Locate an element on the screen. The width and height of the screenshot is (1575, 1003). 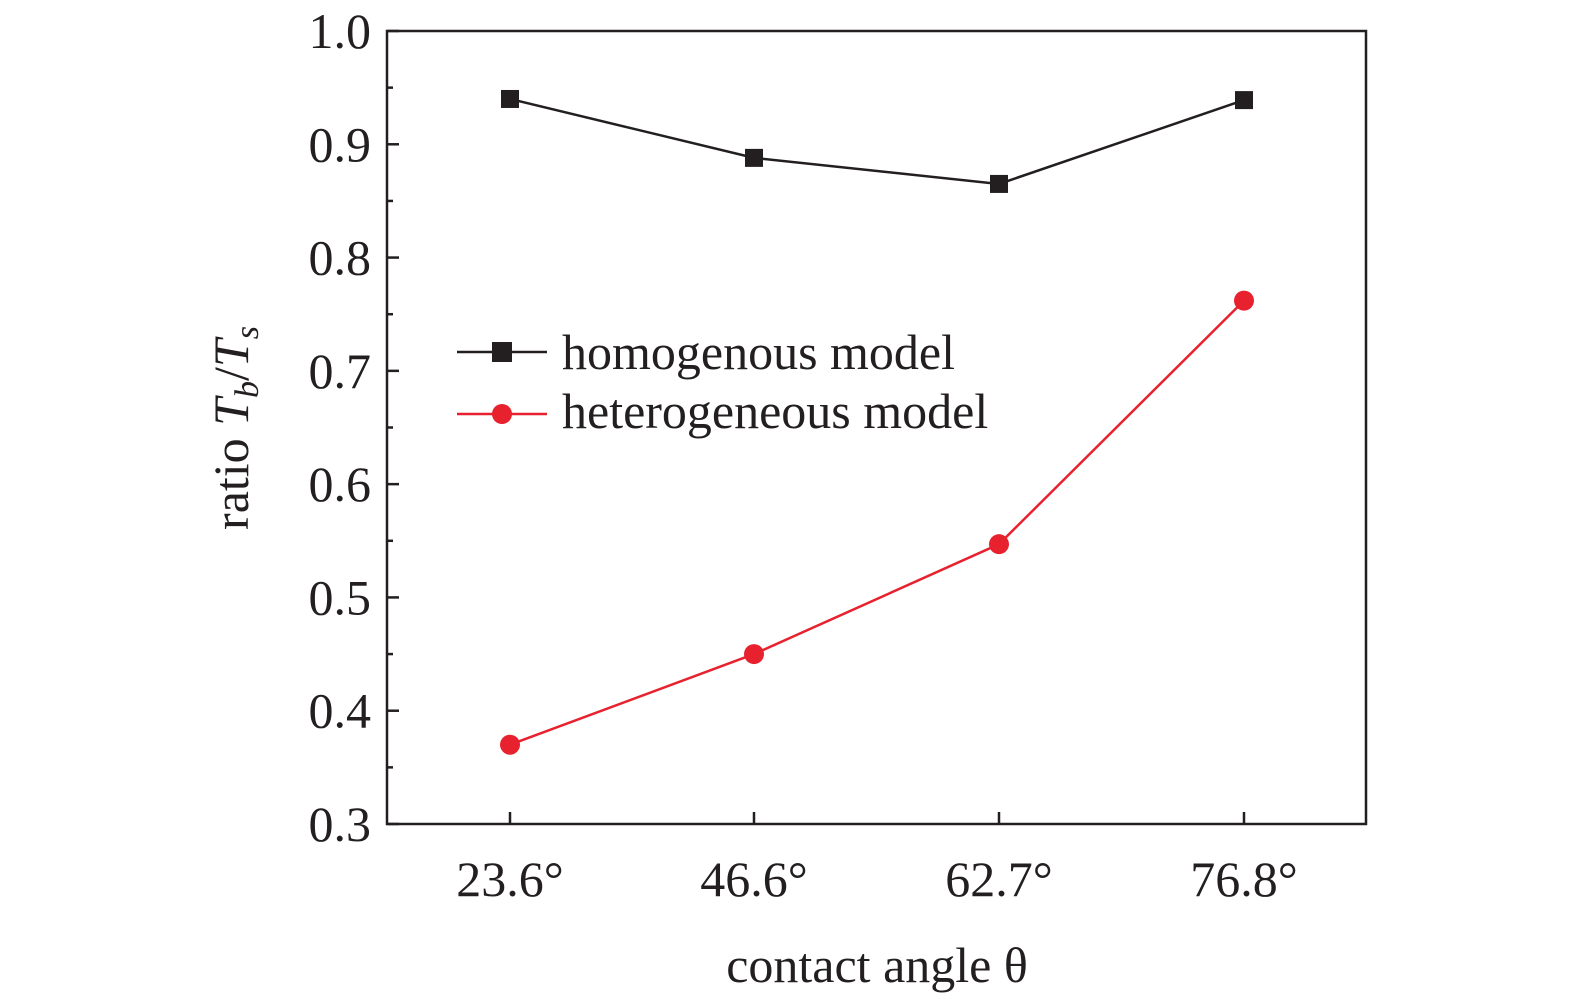
y-tick-label: 0.8 is located at coordinates (340, 258).